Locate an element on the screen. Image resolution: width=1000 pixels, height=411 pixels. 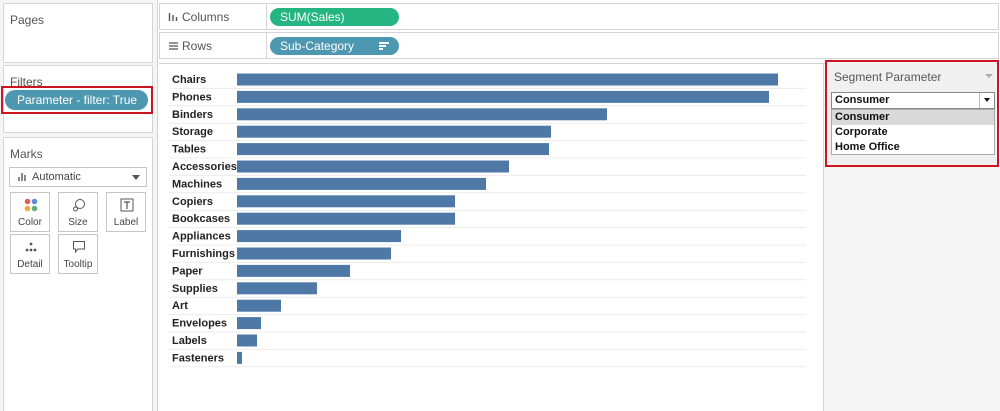
sub-category-pill-label: Sub-Category is located at coordinates (317, 46).